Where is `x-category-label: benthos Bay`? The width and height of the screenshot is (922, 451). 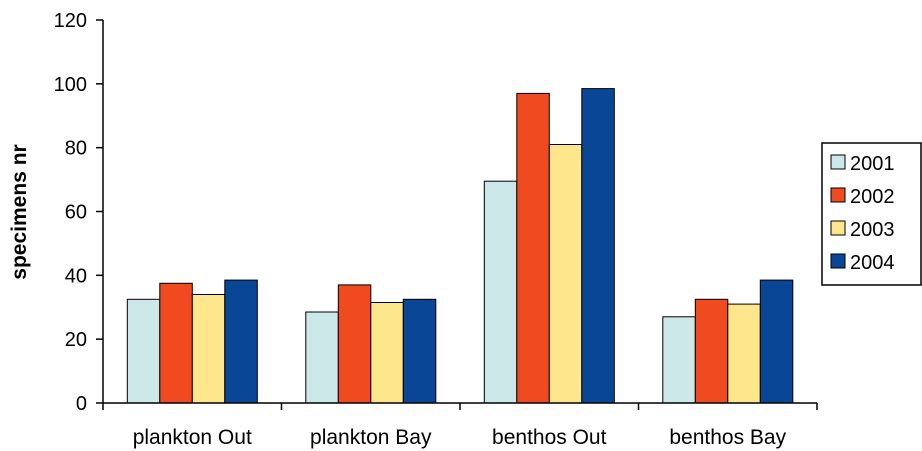
x-category-label: benthos Bay is located at coordinates (727, 437).